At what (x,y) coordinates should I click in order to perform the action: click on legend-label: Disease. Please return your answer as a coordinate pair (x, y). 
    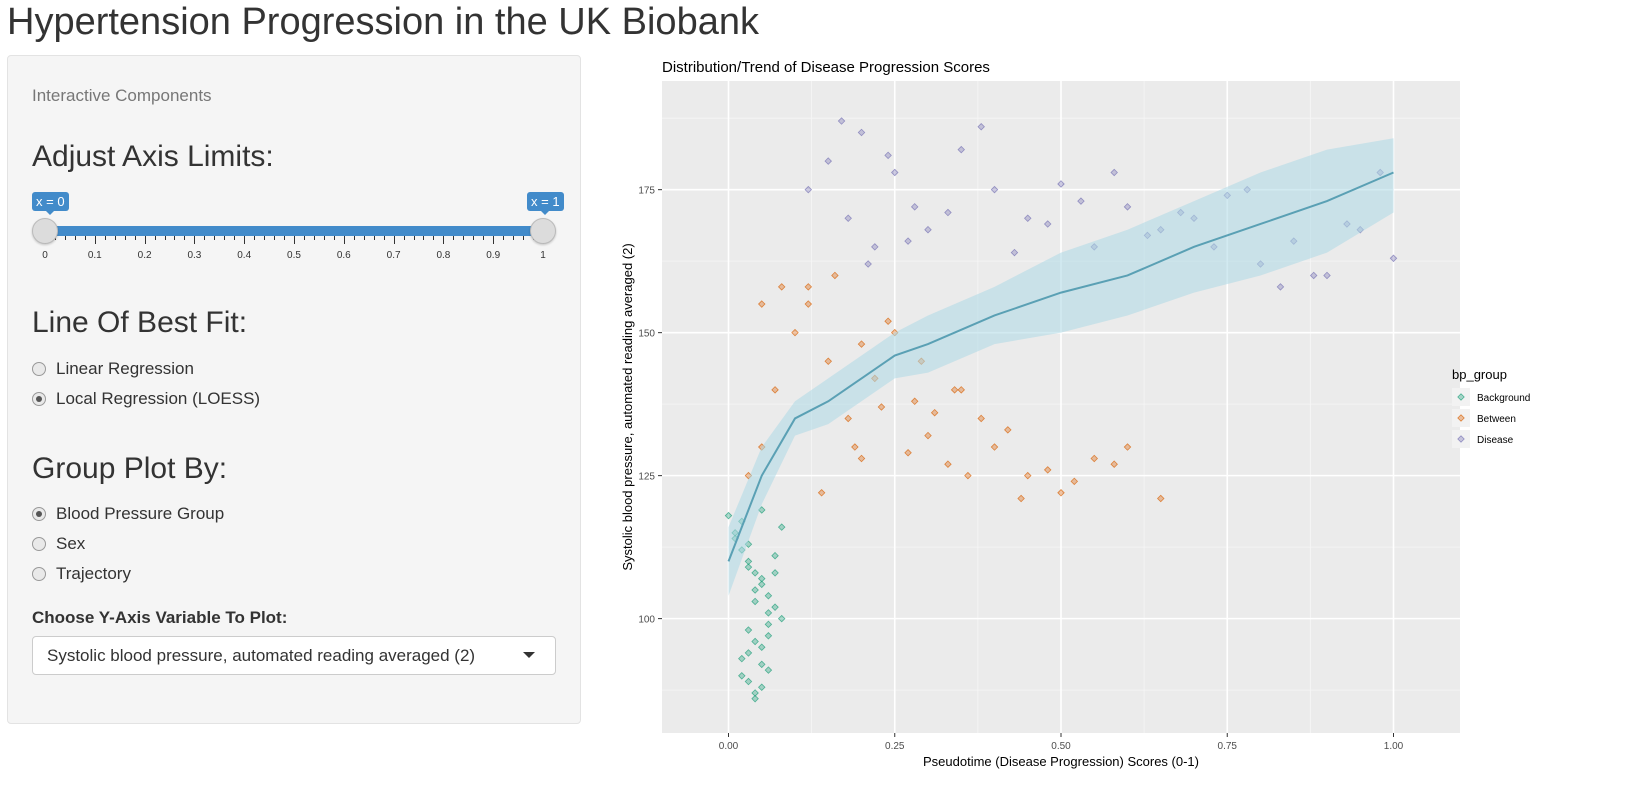
    Looking at the image, I should click on (1495, 440).